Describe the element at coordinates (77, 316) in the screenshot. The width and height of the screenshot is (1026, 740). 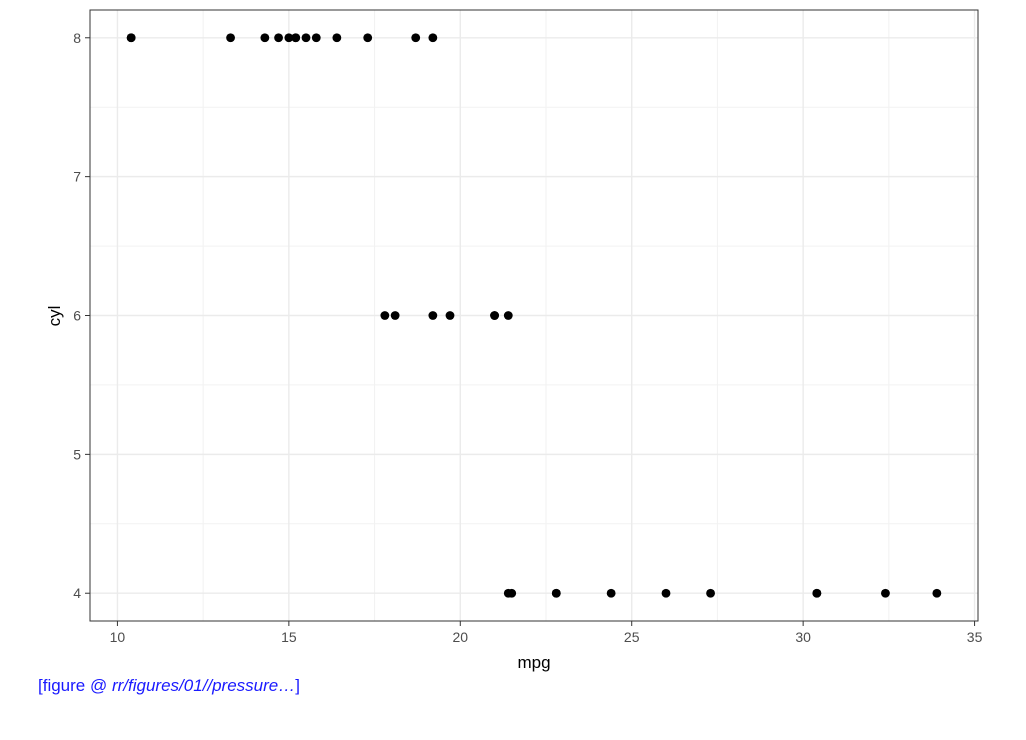
I see `y-tick-label: 6` at that location.